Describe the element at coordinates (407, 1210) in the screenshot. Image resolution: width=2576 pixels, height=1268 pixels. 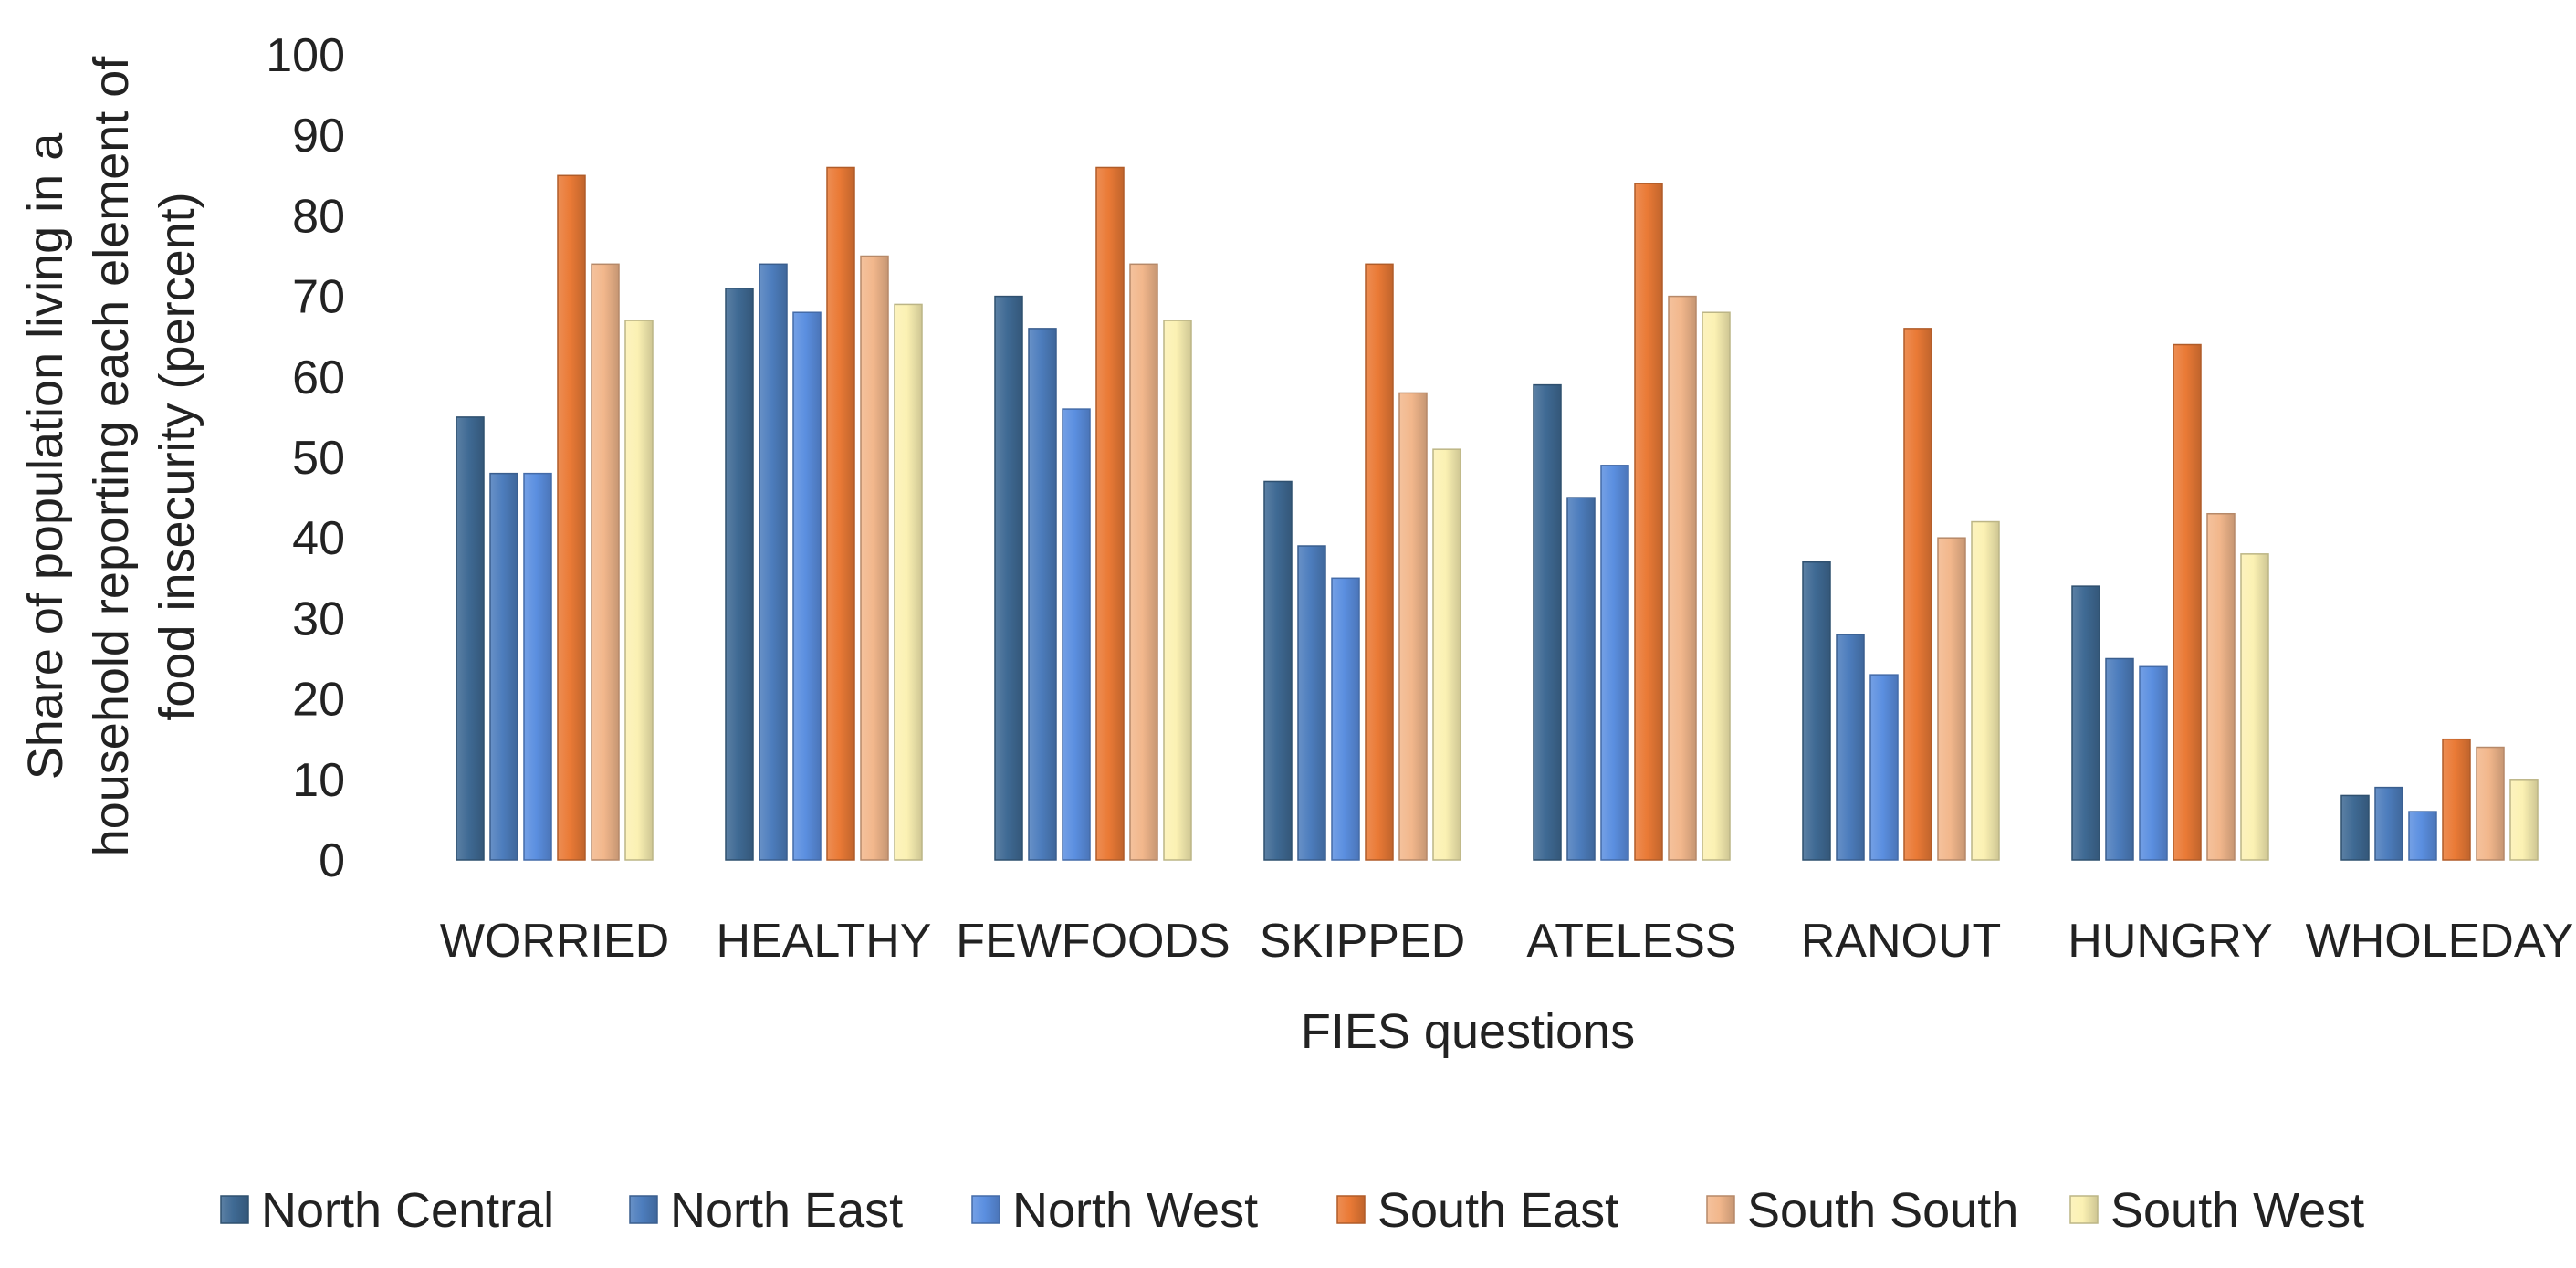
I see `legend-label: North Central` at that location.